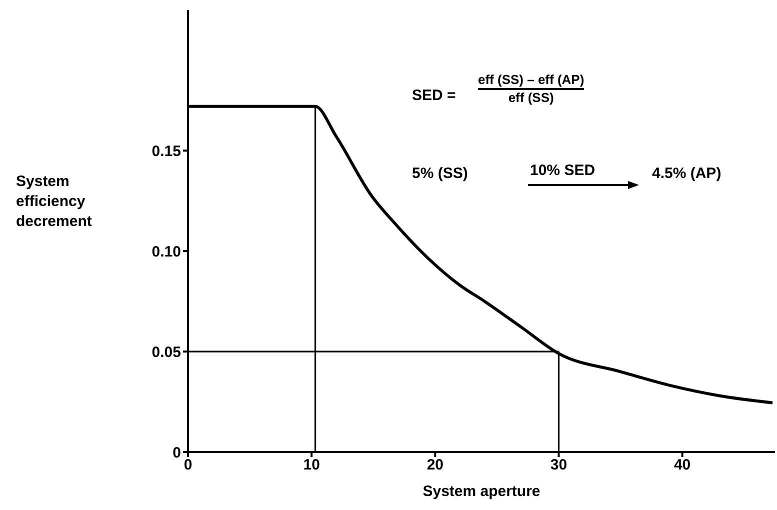 Image resolution: width=777 pixels, height=510 pixels. Describe the element at coordinates (481, 491) in the screenshot. I see `x-axis-title: System aperture` at that location.